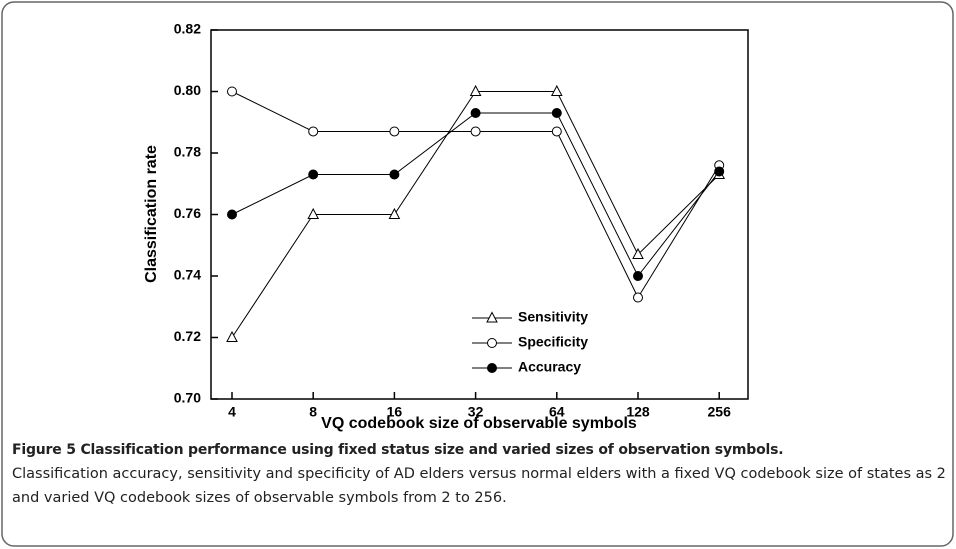 The image size is (956, 549). I want to click on x-tick-label: 64, so click(557, 412).